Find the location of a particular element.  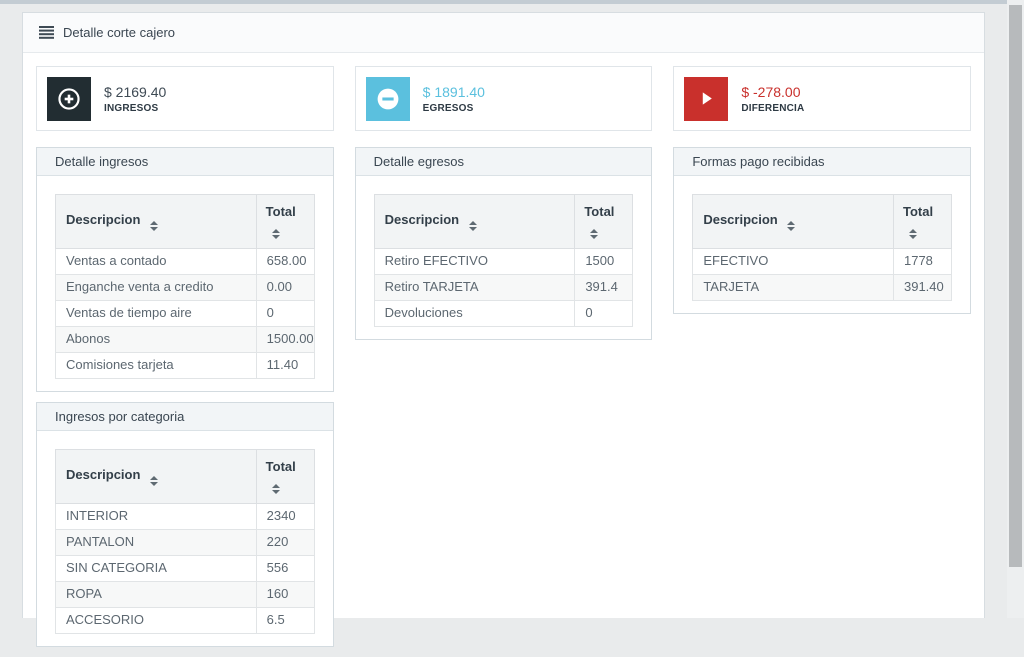

cell-total: 160 is located at coordinates (285, 594).